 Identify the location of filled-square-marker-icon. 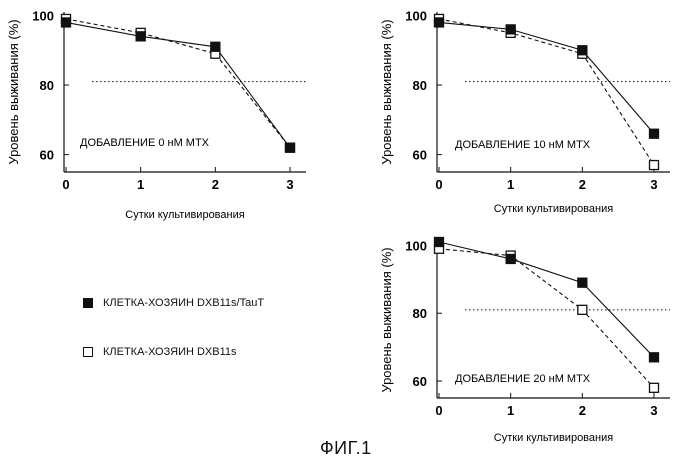
(88, 303).